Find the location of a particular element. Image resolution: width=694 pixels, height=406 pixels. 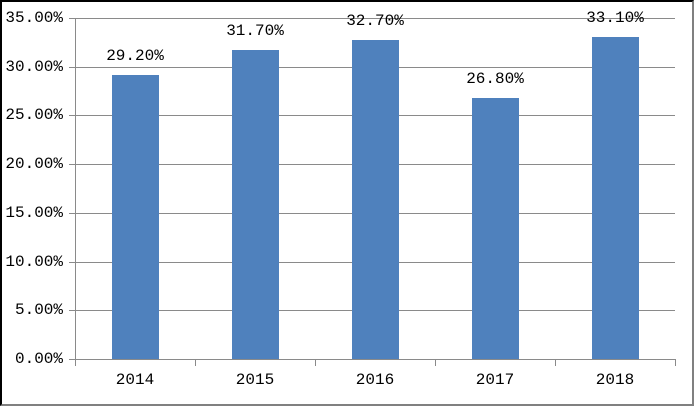

data-label-2017: 26.80% is located at coordinates (495, 79).